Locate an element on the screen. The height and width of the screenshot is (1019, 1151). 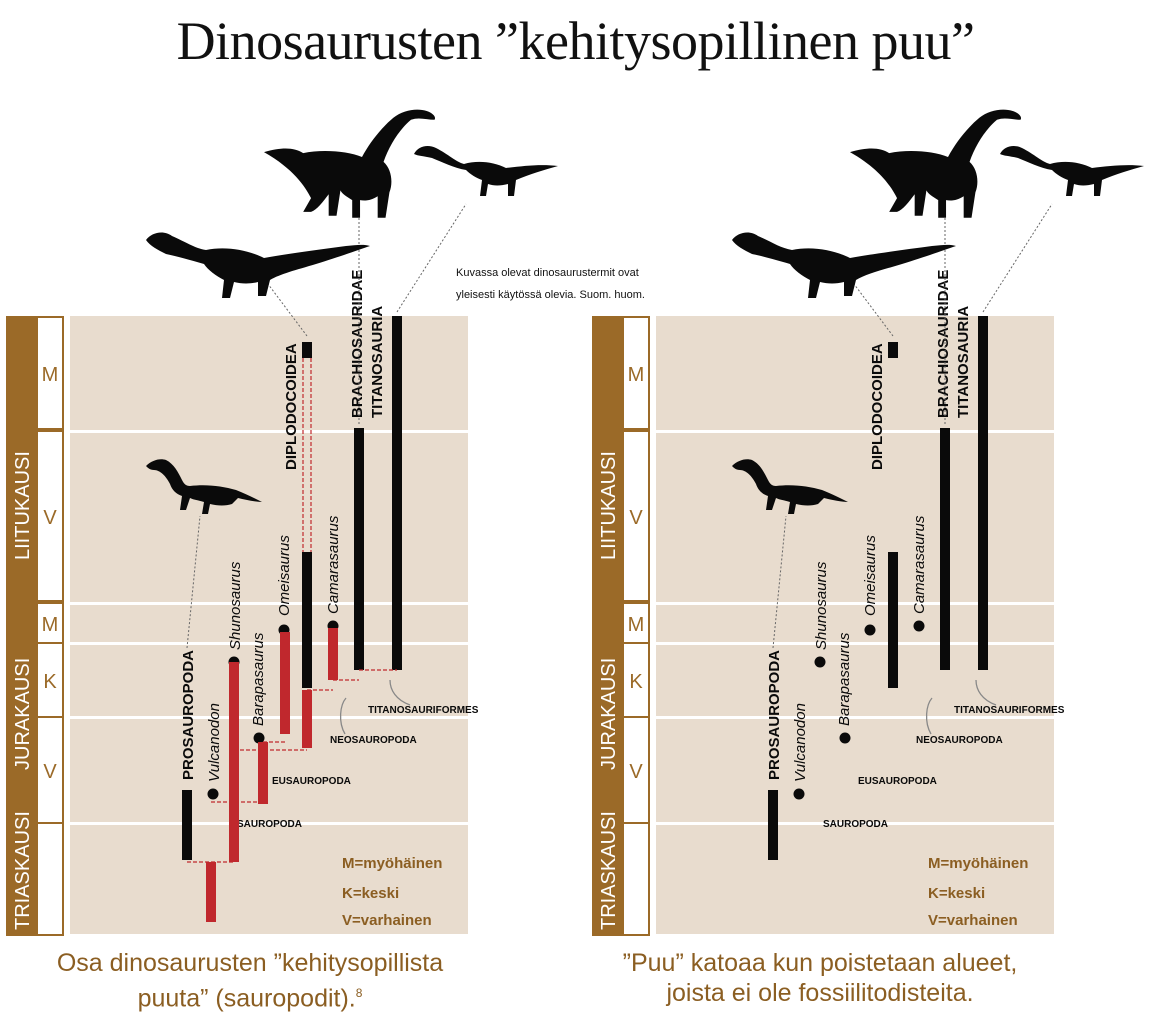
diplodocoidea-label: DIPLODOCOIDEA is located at coordinates (291, 406).